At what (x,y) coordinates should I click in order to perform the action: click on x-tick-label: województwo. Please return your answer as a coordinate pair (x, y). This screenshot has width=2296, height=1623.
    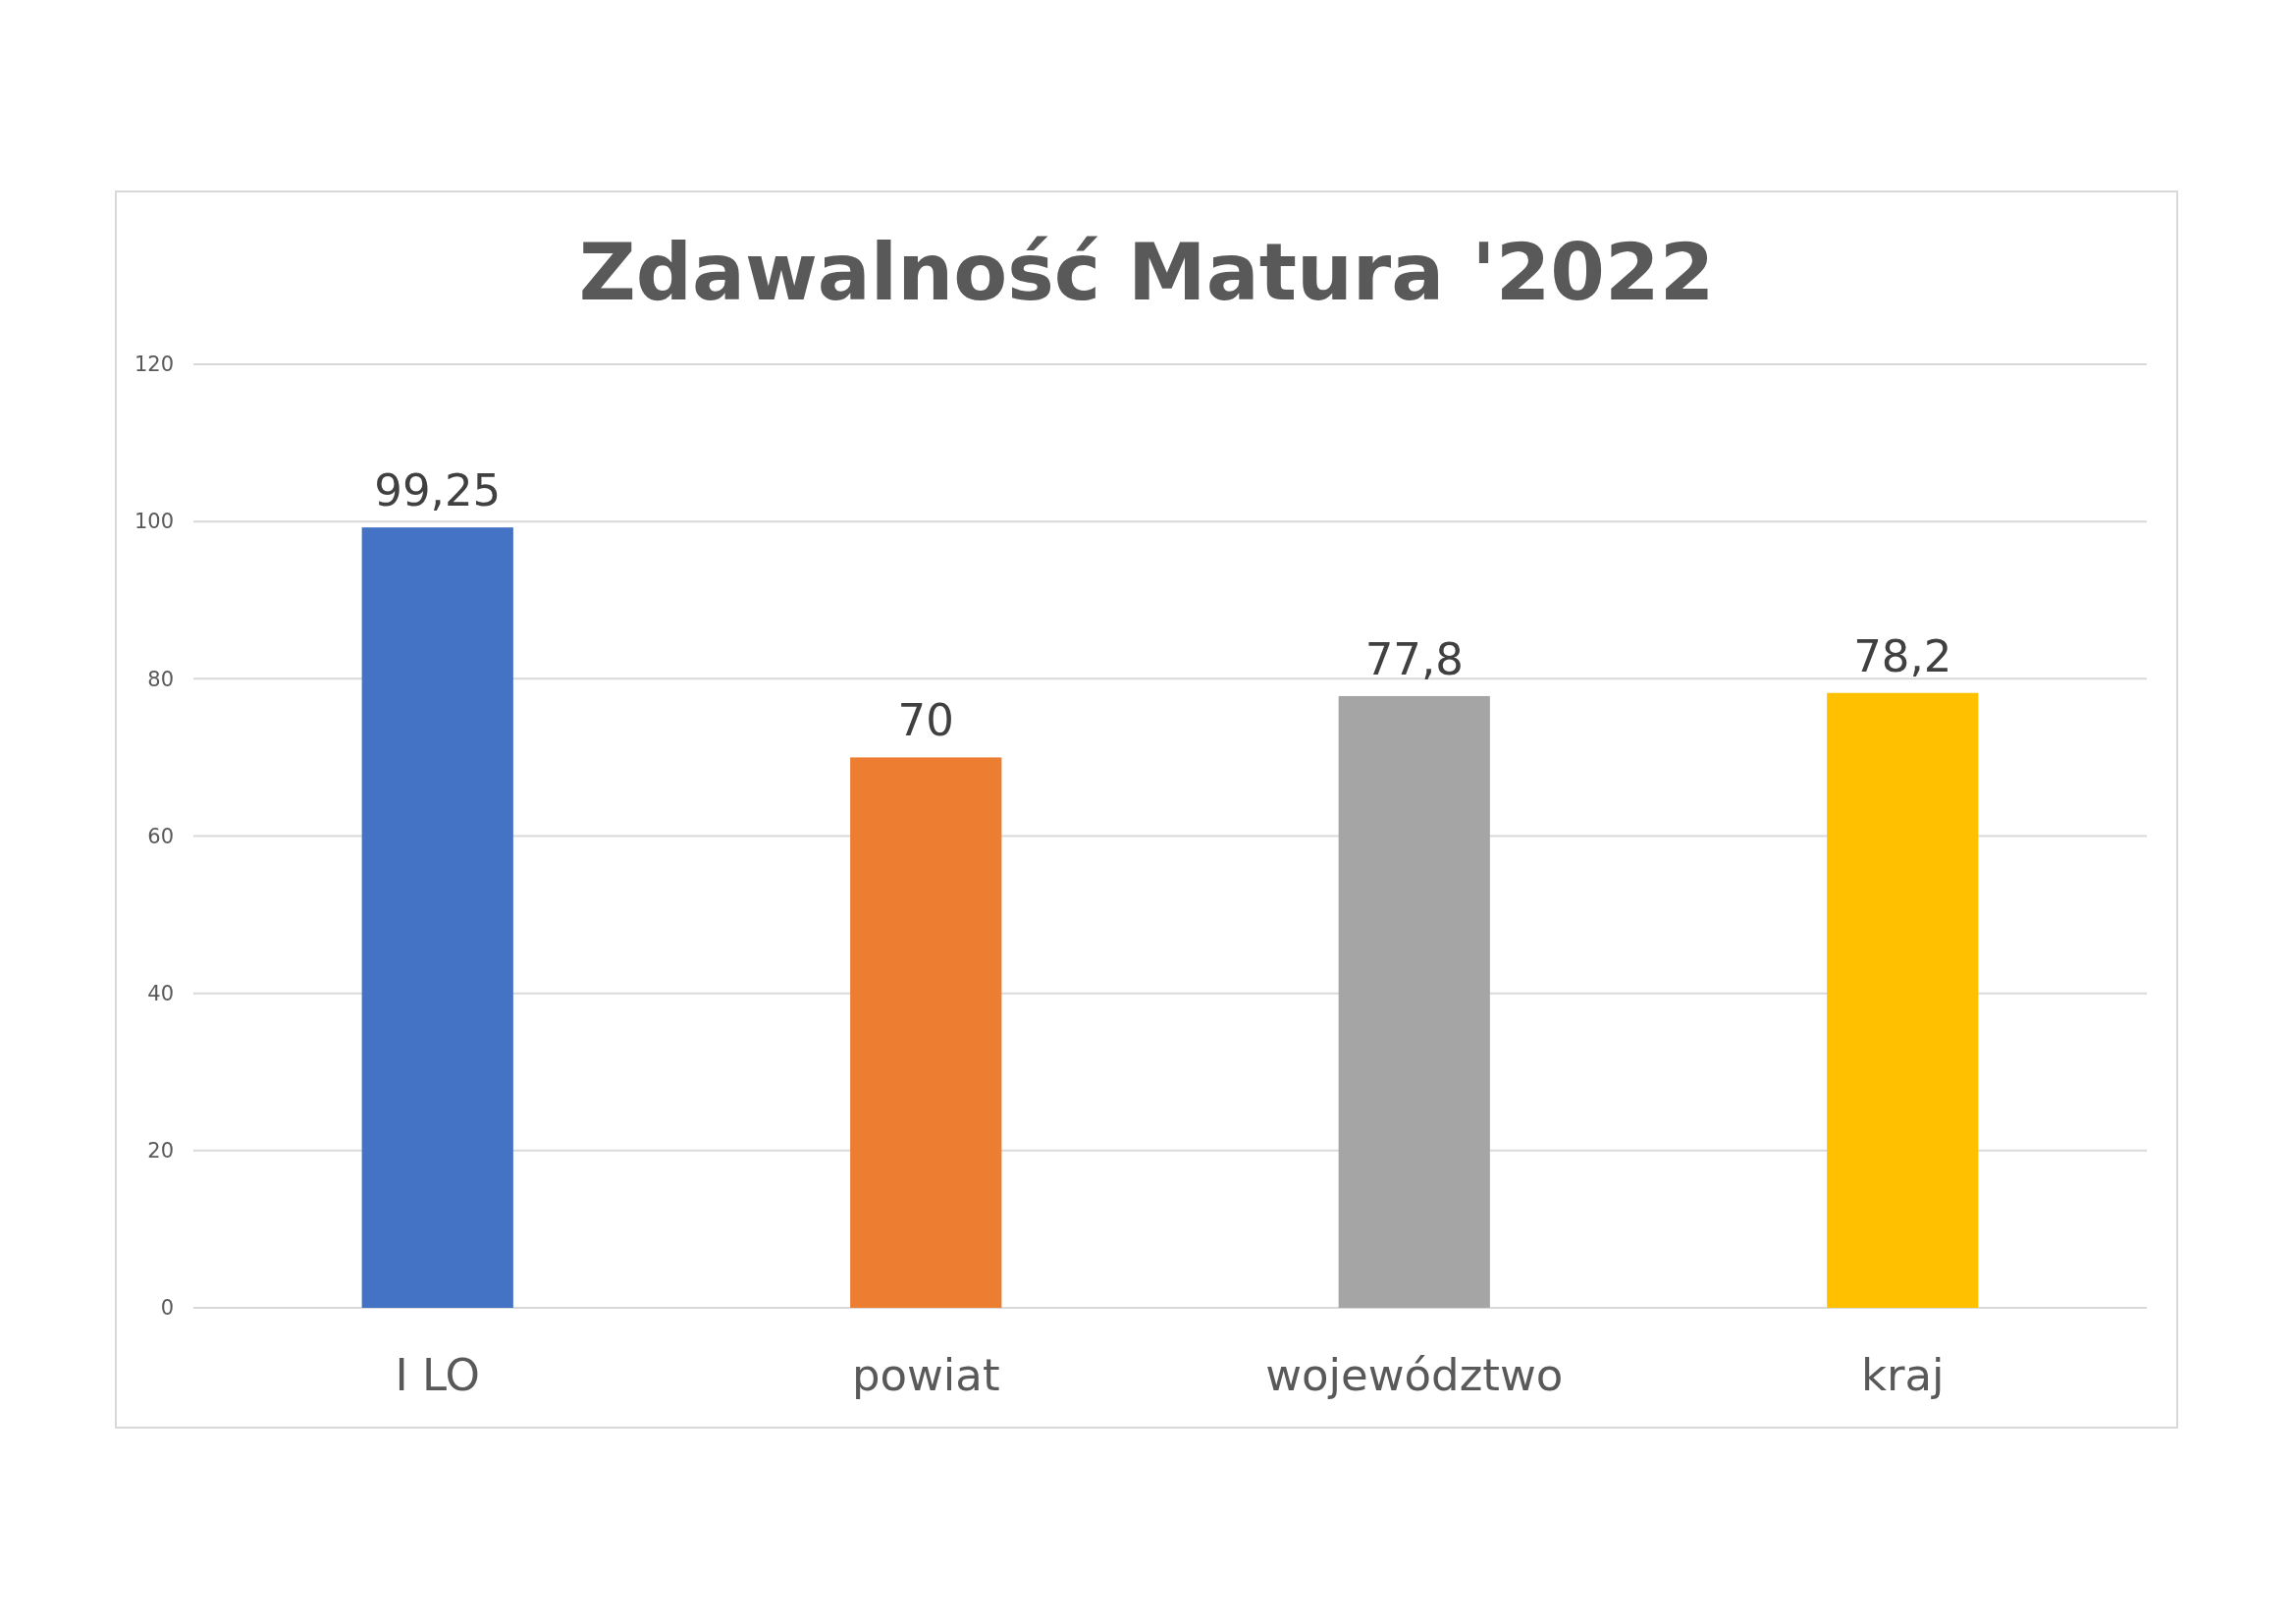
    Looking at the image, I should click on (1414, 1374).